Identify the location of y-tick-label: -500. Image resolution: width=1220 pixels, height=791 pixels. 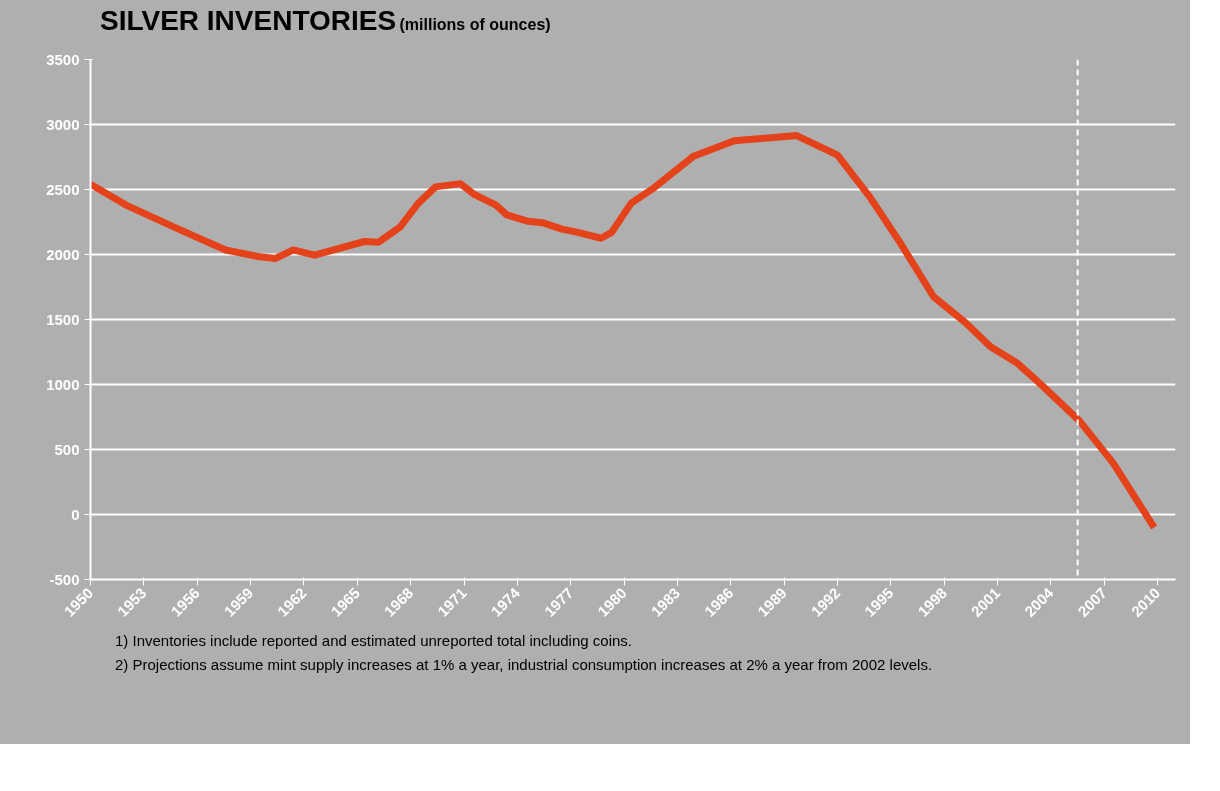
(64, 579).